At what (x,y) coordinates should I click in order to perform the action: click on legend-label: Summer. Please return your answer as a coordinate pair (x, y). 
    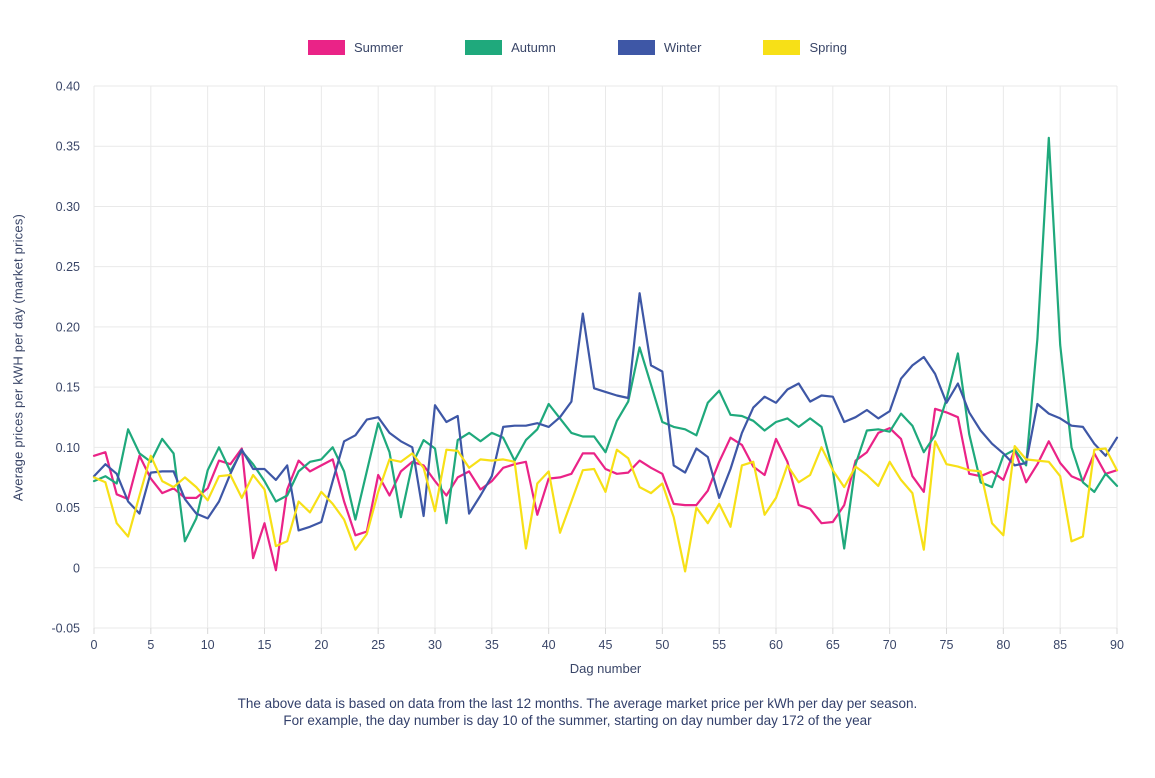
    Looking at the image, I should click on (378, 47).